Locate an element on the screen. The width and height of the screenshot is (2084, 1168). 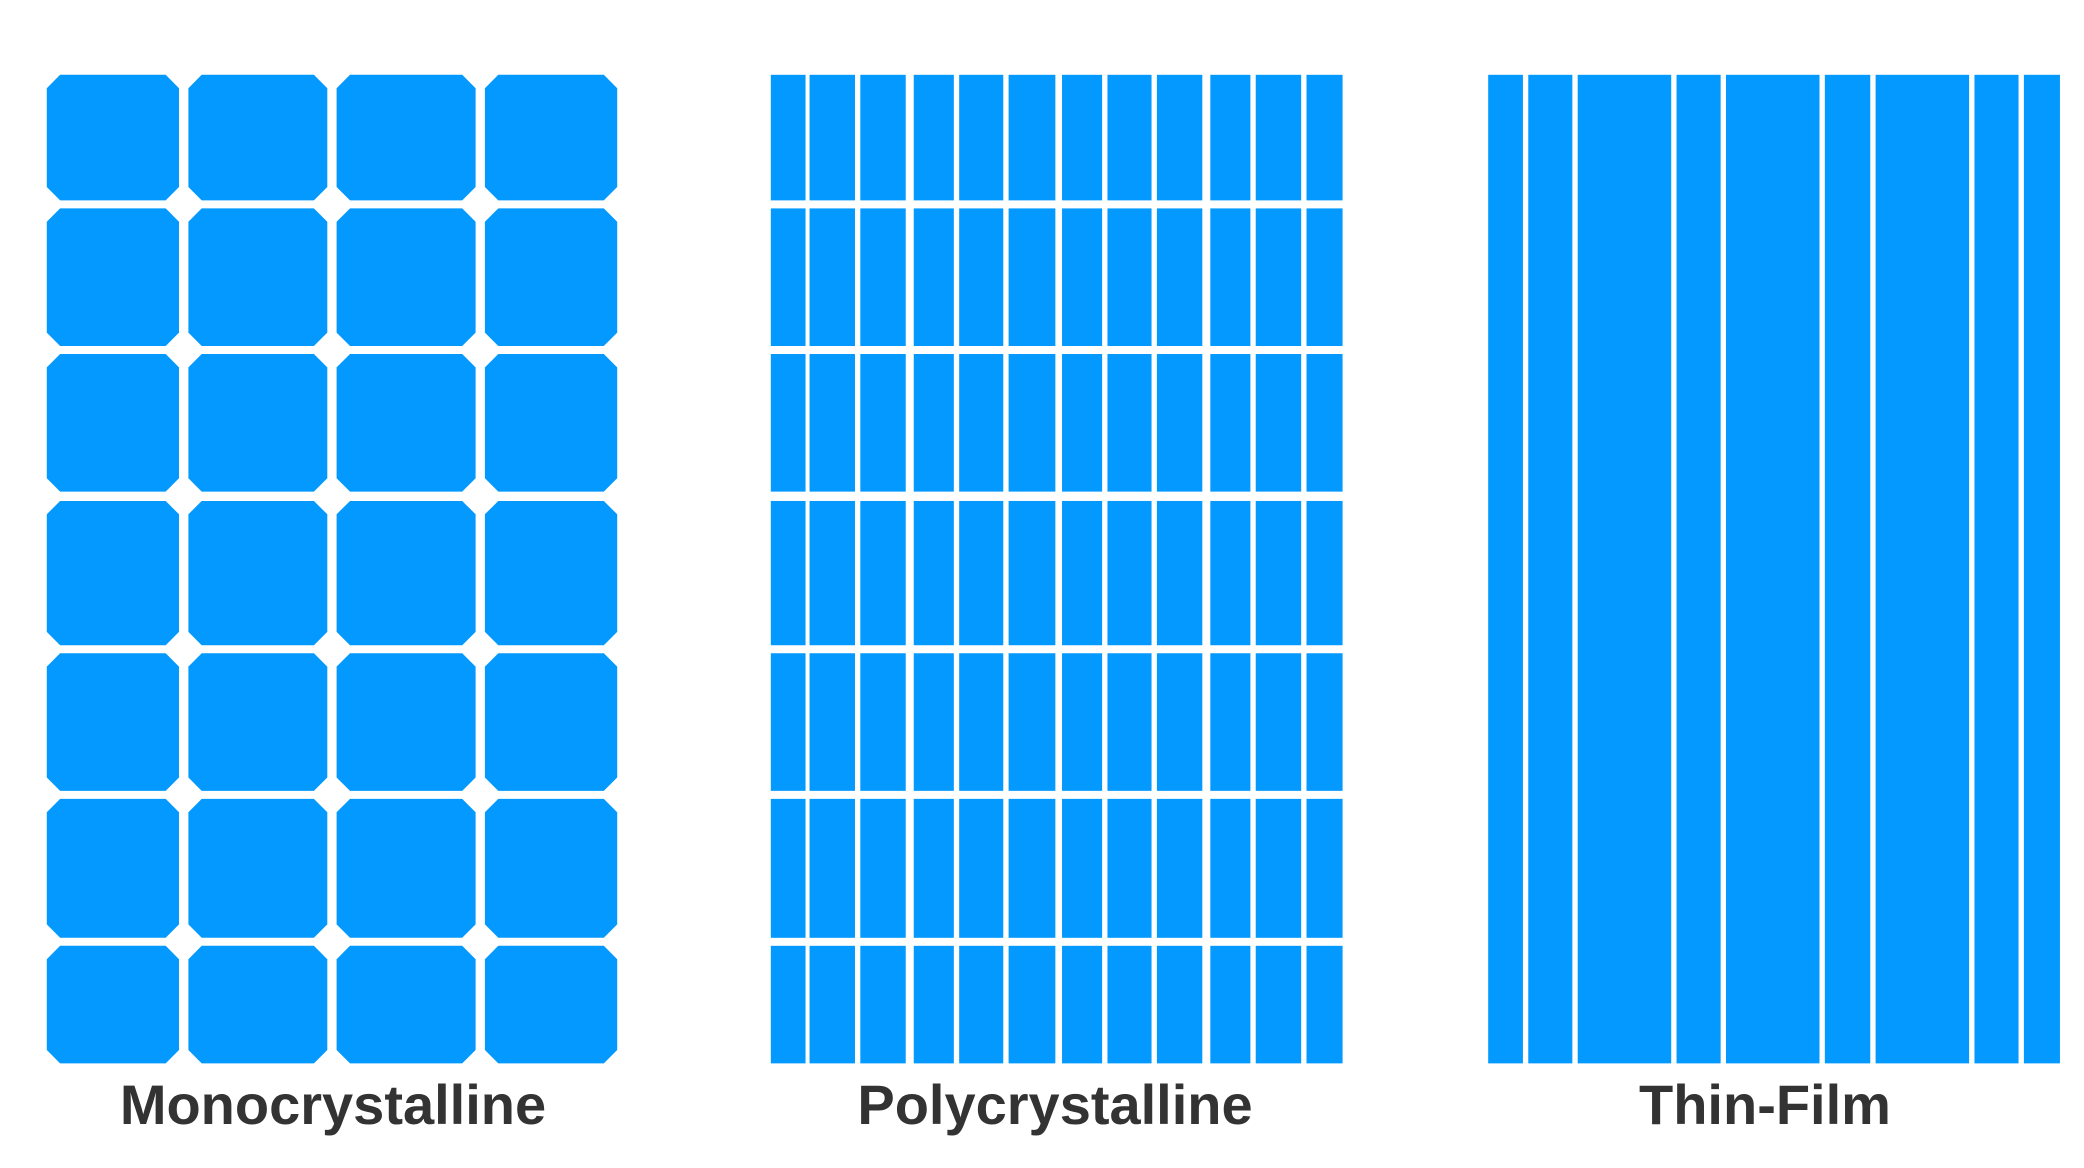
panel-label: Thin-Film is located at coordinates (1765, 1104).